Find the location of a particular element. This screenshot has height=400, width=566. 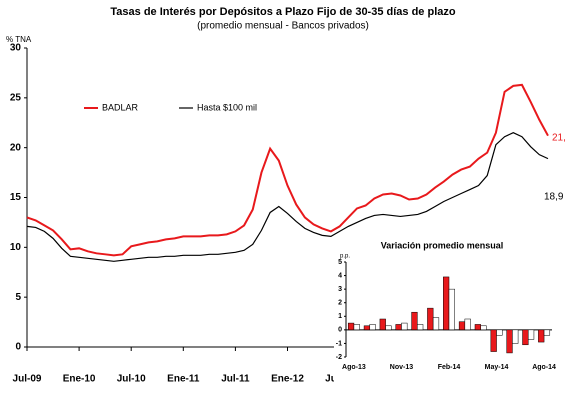

y-tick-label: 20 is located at coordinates (16, 147).